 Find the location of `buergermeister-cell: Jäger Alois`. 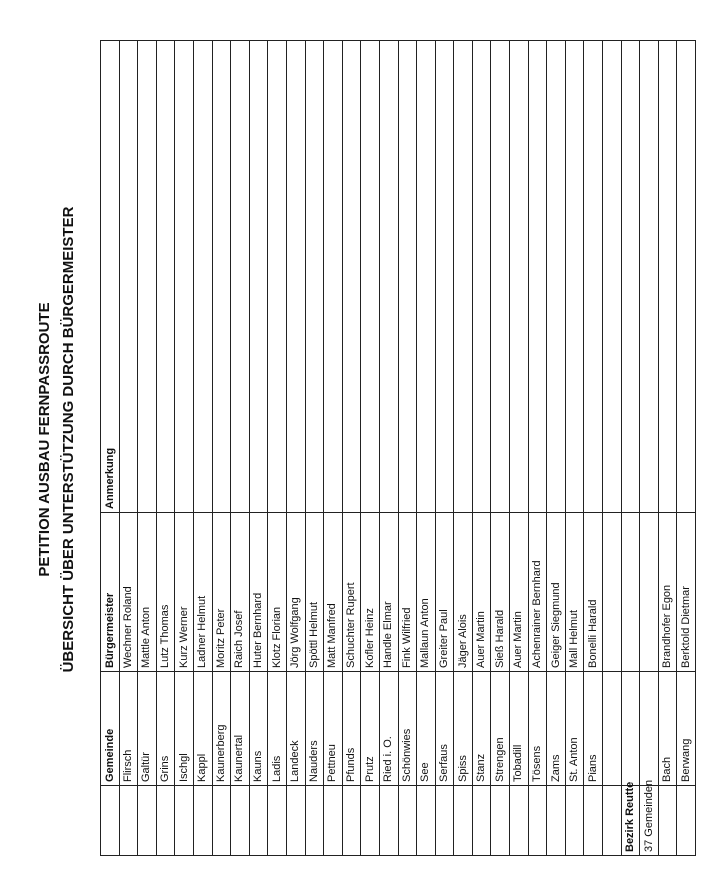

buergermeister-cell: Jäger Alois is located at coordinates (463, 592).